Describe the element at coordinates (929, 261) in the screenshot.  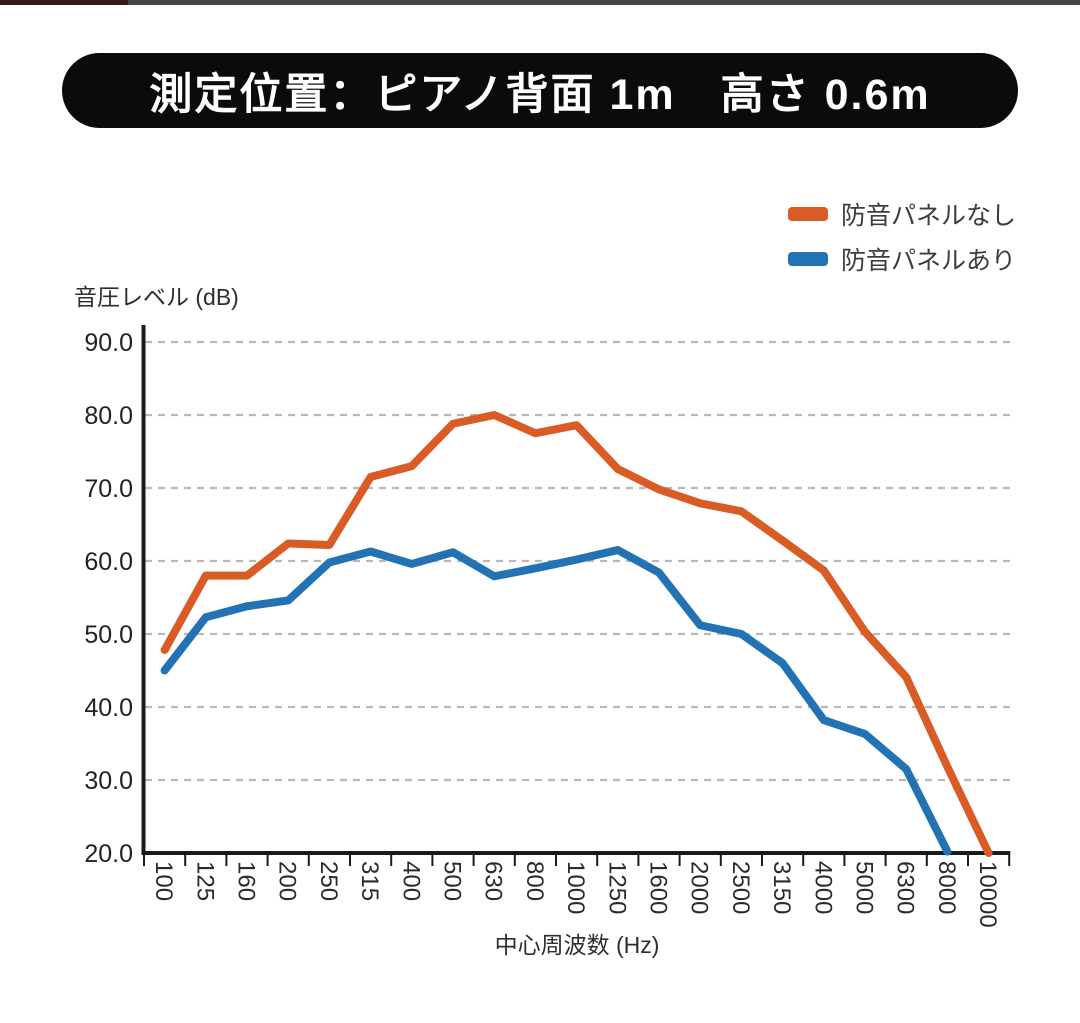
I see `legend-label-with-panel: 防音パネルあり` at that location.